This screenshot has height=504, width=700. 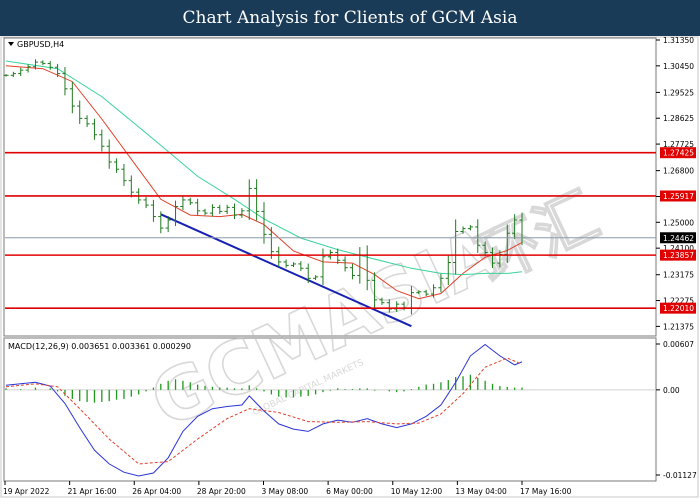 I want to click on time-axis-label: 13 May 04:00, so click(x=481, y=491).